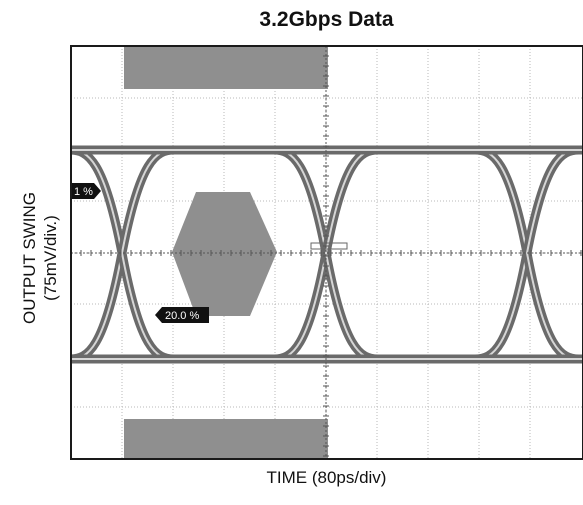 This screenshot has width=583, height=505. Describe the element at coordinates (326, 19) in the screenshot. I see `chart-title: 3.2Gbps Data` at that location.